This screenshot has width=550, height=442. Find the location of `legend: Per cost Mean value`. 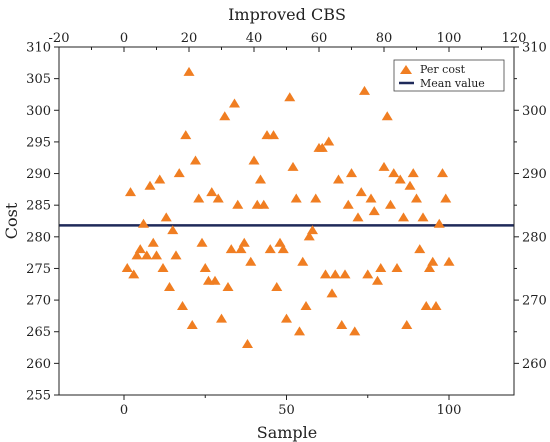

legend: Per cost Mean value is located at coordinates (449, 75).